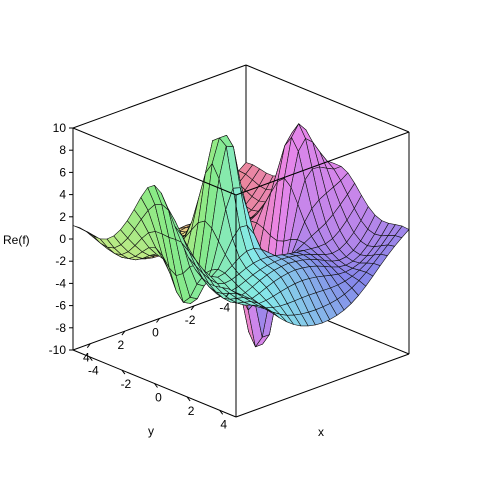  Describe the element at coordinates (58, 350) in the screenshot. I see `z-tick-label: -10` at that location.